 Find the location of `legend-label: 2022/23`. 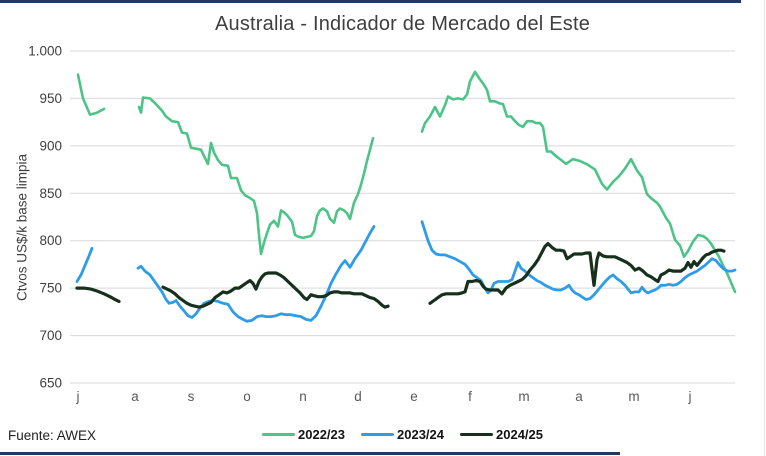

legend-label: 2022/23 is located at coordinates (321, 434).